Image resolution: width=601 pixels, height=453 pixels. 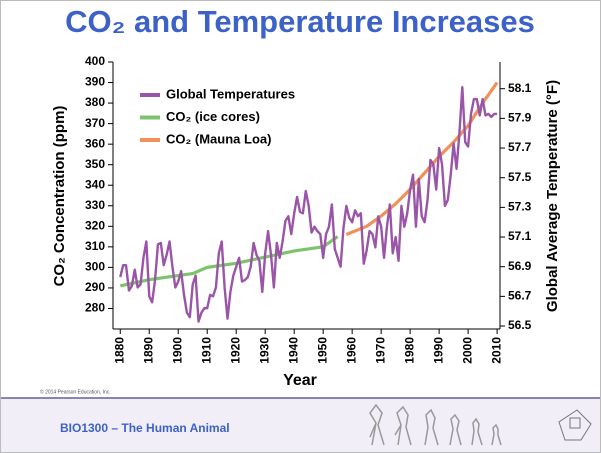 I want to click on y2-tick-label: 57.9, so click(x=520, y=118).